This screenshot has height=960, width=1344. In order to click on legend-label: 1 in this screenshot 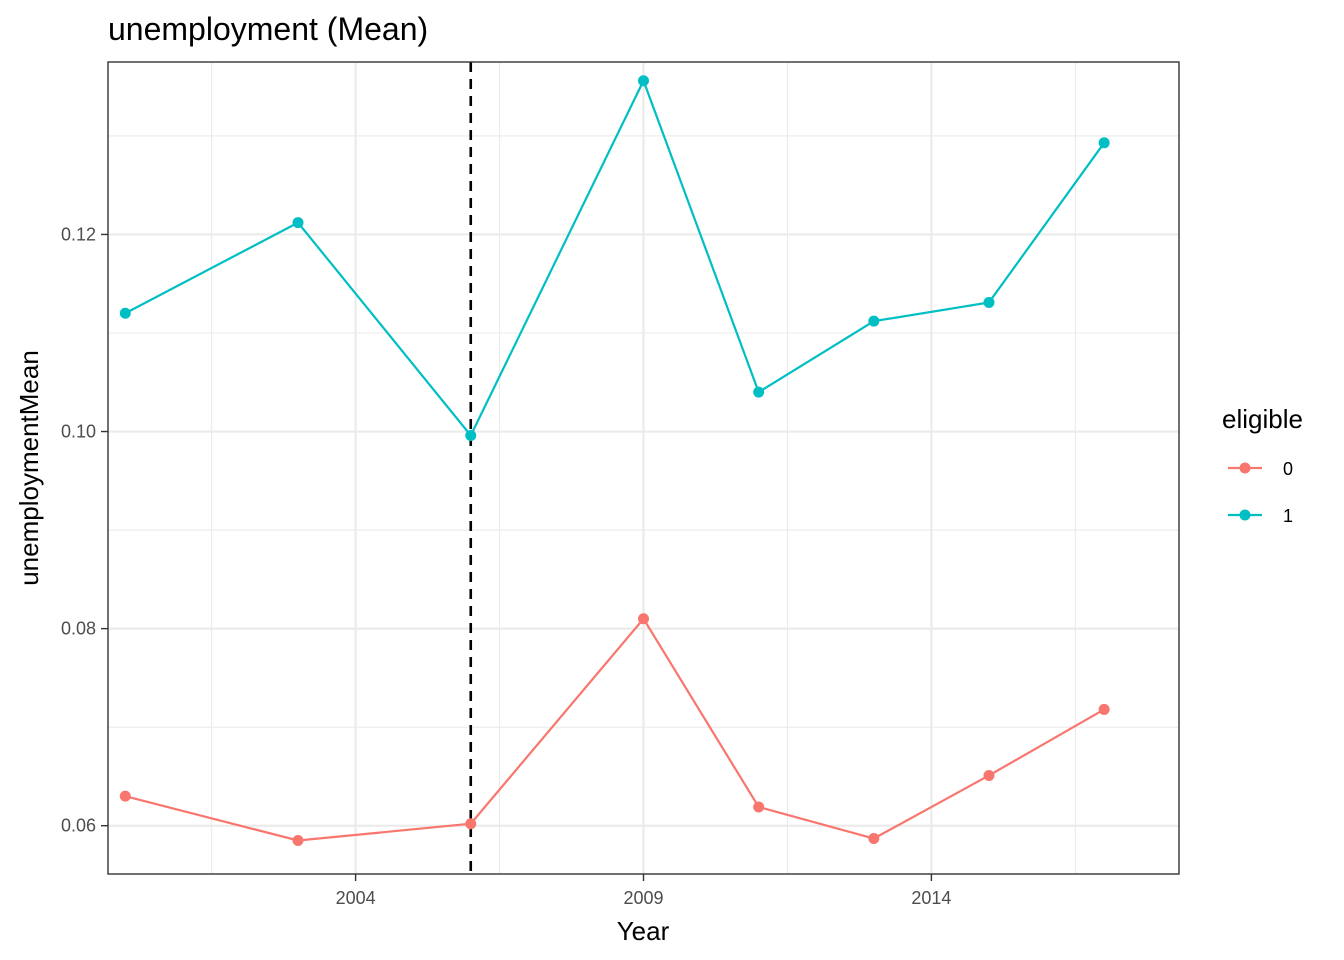, I will do `click(1288, 516)`.